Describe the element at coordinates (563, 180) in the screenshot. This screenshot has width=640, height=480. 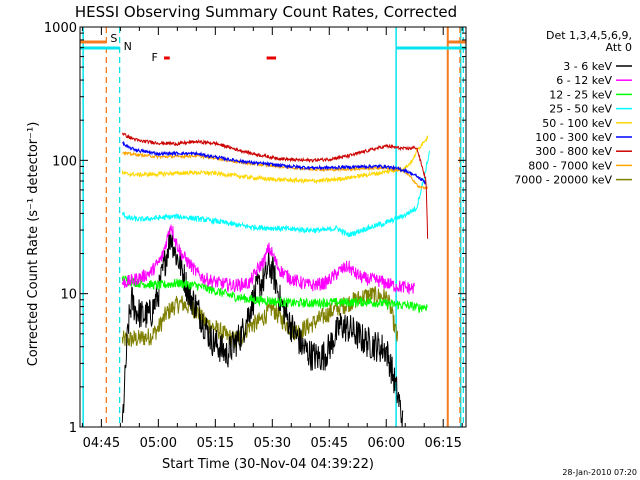
I see `legend-entry-label: 7000 - 20000 keV` at that location.